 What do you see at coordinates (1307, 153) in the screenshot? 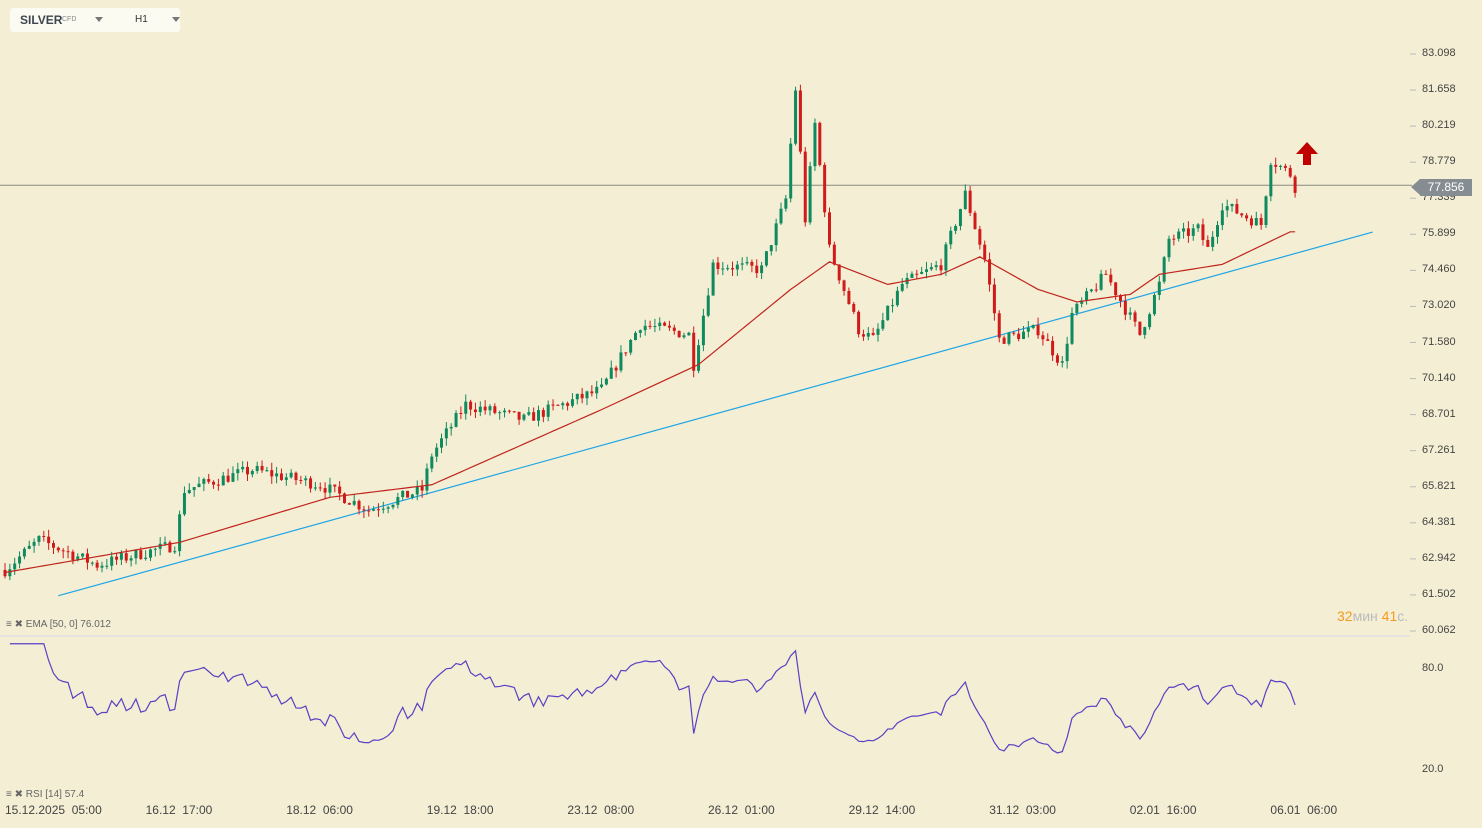
I see `up-arrow-icon` at bounding box center [1307, 153].